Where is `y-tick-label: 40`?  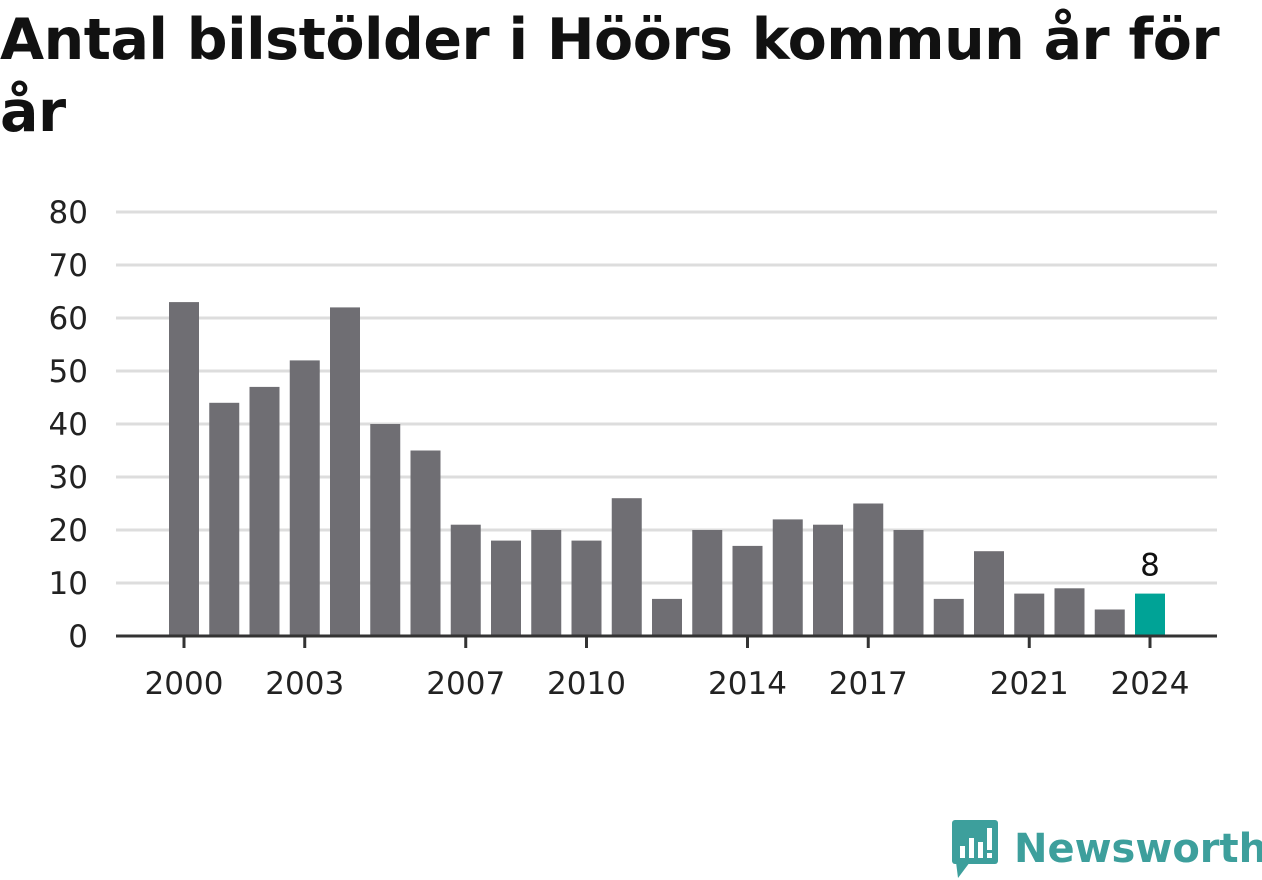 y-tick-label: 40 is located at coordinates (68, 425).